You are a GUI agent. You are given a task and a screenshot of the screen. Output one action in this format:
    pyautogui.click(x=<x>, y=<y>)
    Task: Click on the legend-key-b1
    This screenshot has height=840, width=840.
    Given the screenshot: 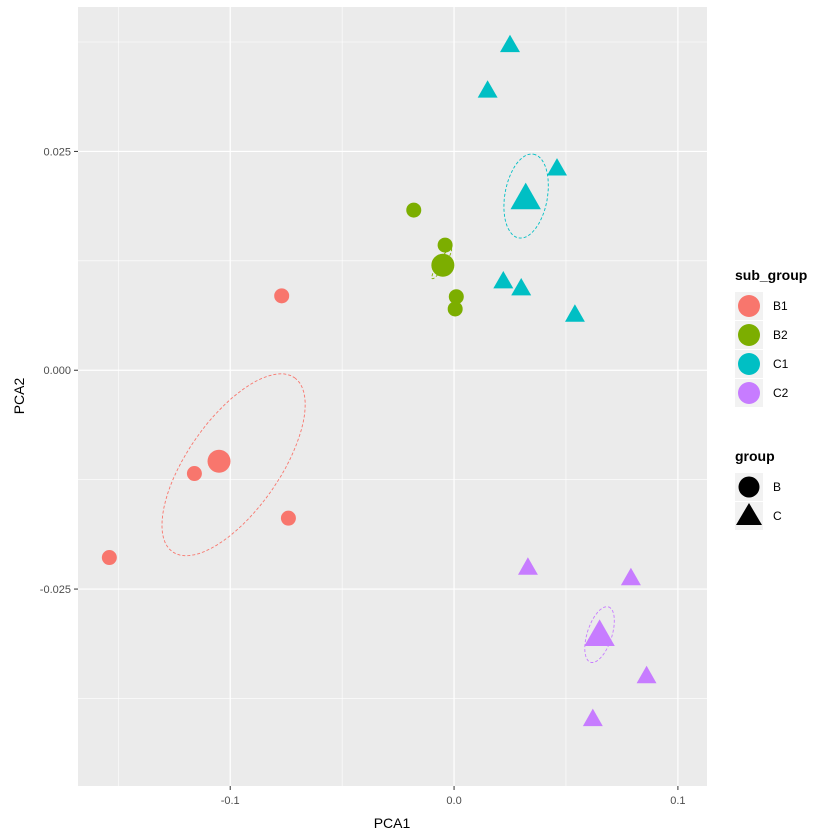 What is the action you would take?
    pyautogui.click(x=749, y=306)
    